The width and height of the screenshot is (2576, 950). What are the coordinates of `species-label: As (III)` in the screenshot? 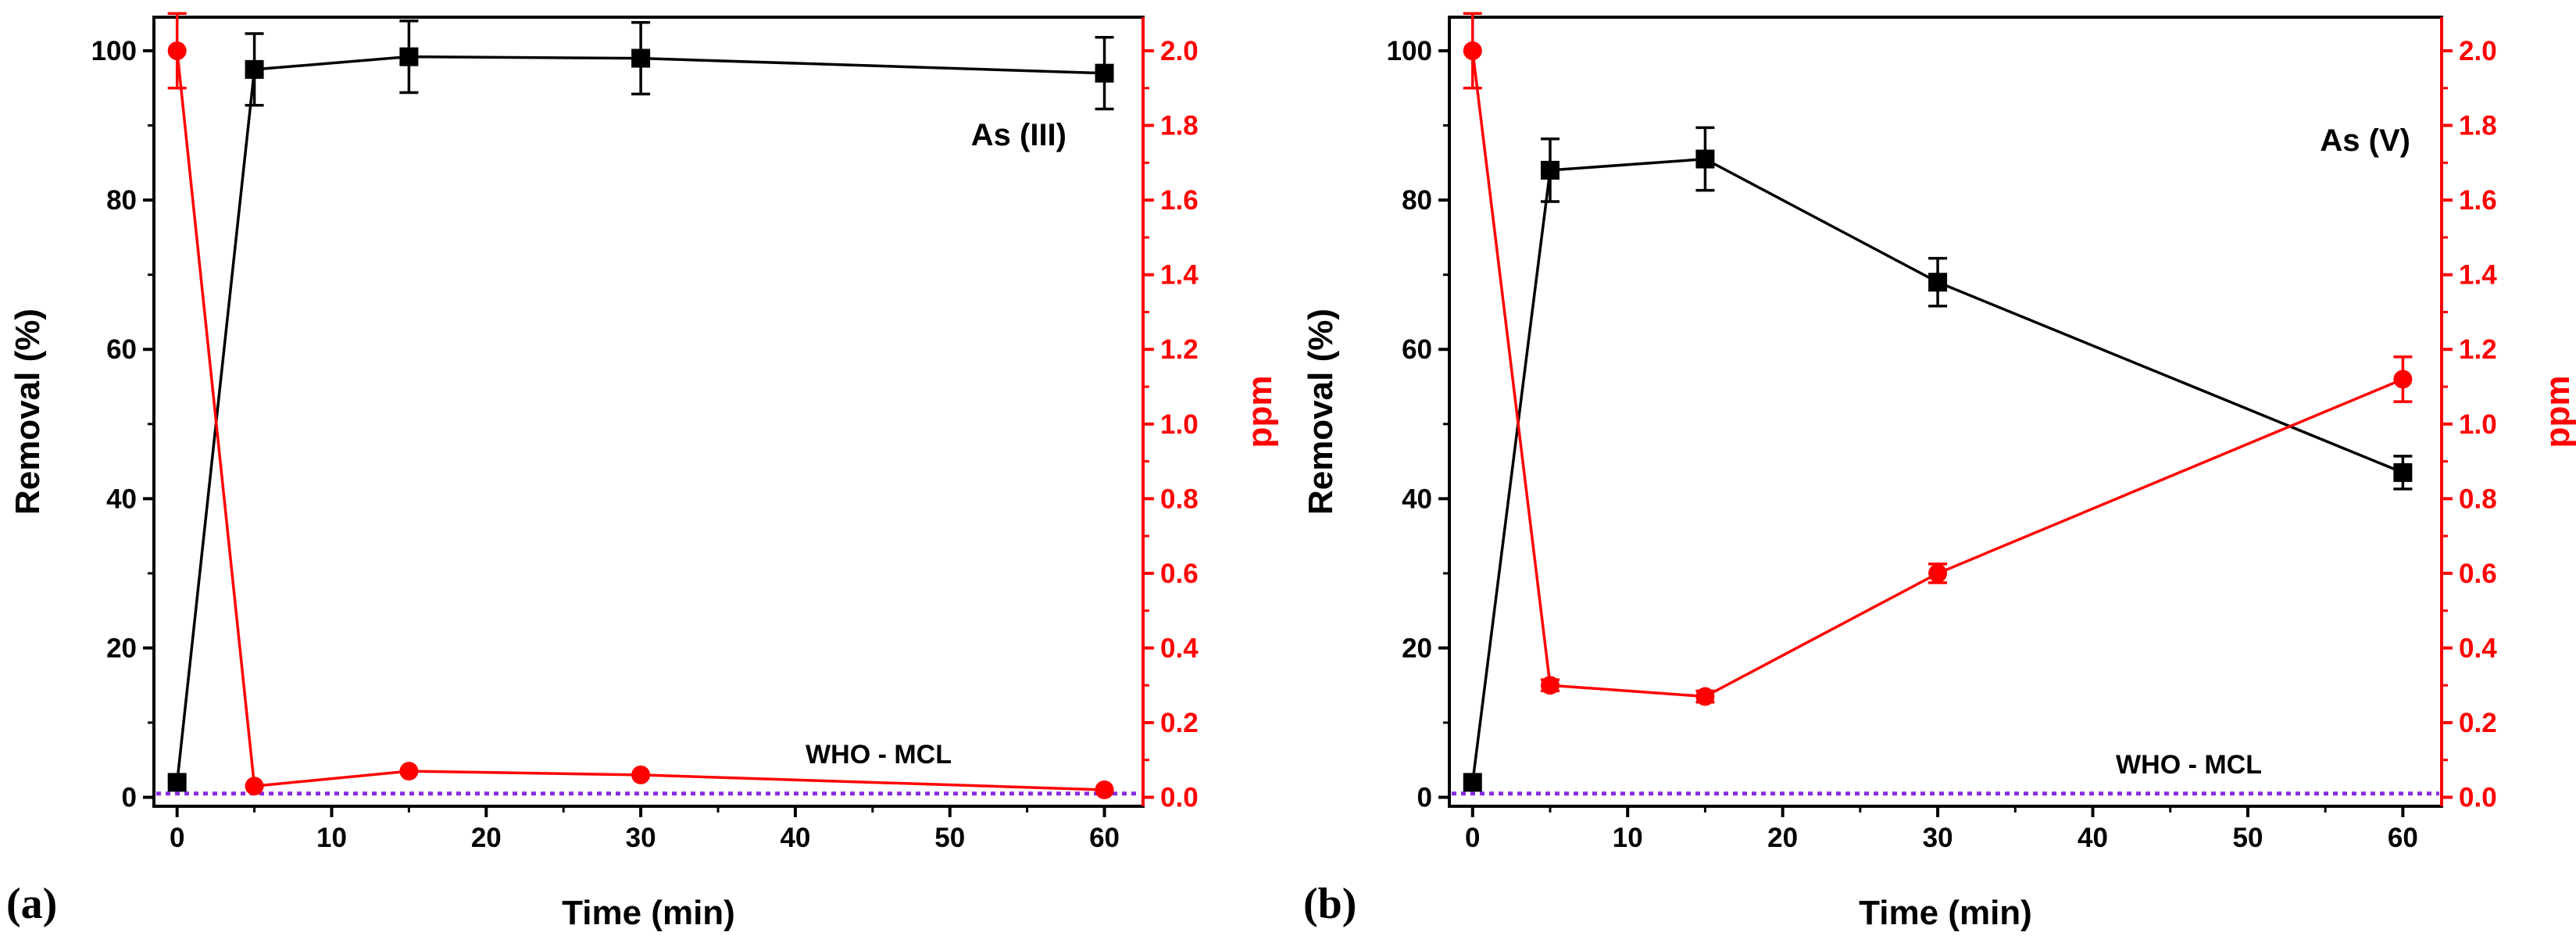 It's located at (1019, 135).